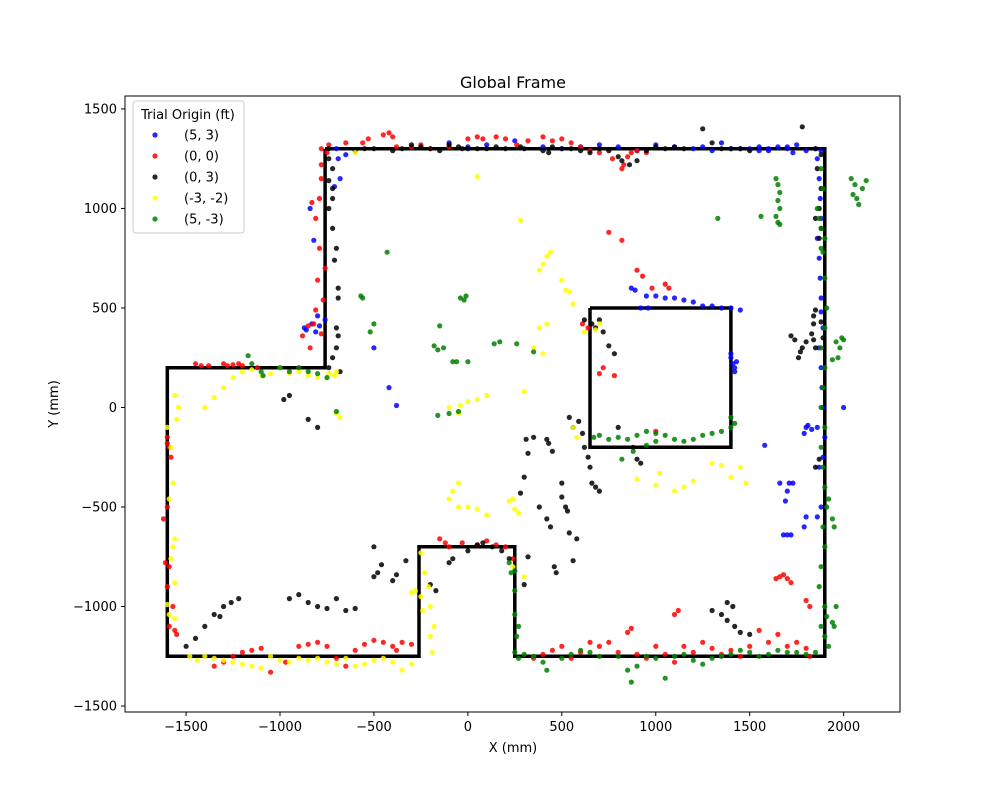 The width and height of the screenshot is (1000, 800). I want to click on x-tick-label: −500, so click(374, 727).